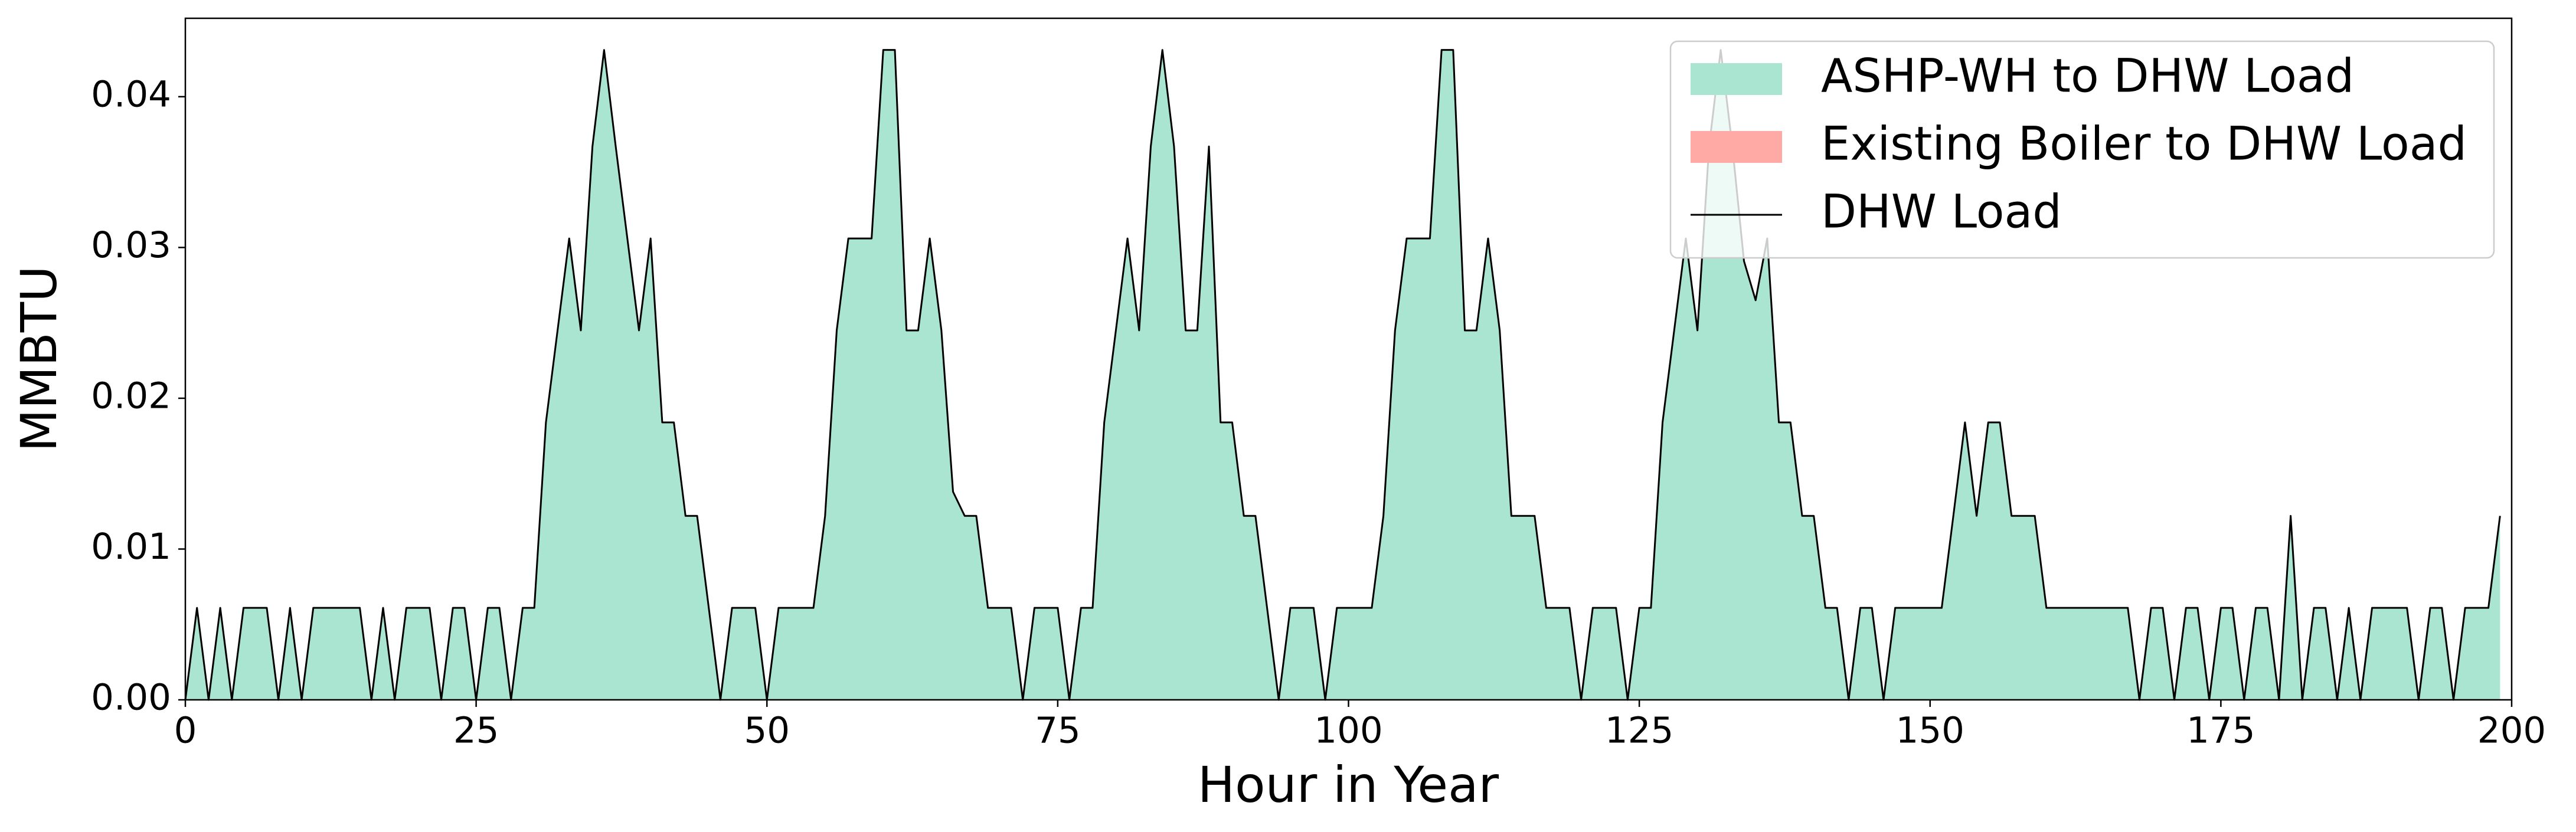 The width and height of the screenshot is (2576, 832). What do you see at coordinates (1639, 731) in the screenshot?
I see `x-tick-label: 125` at bounding box center [1639, 731].